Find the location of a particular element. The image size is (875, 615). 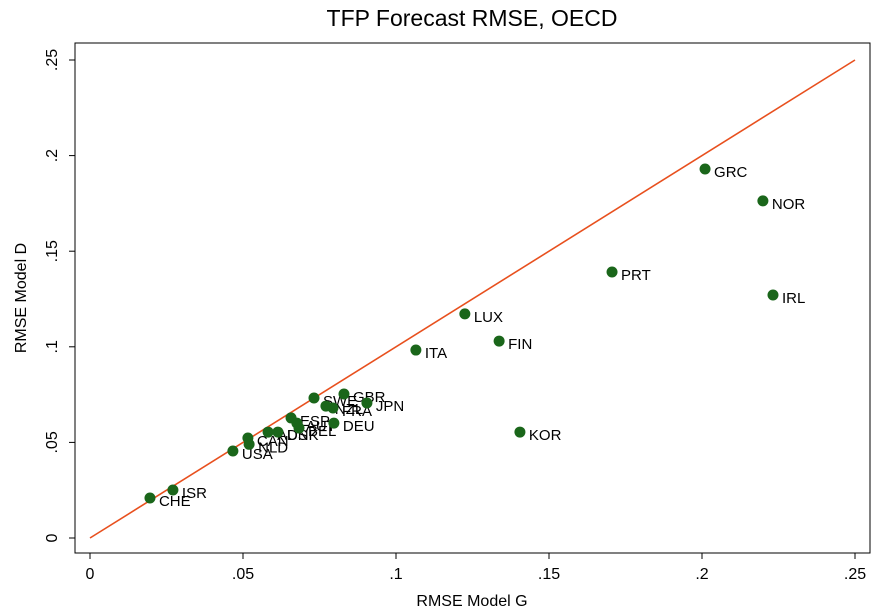

point-label: ITA is located at coordinates (436, 353).